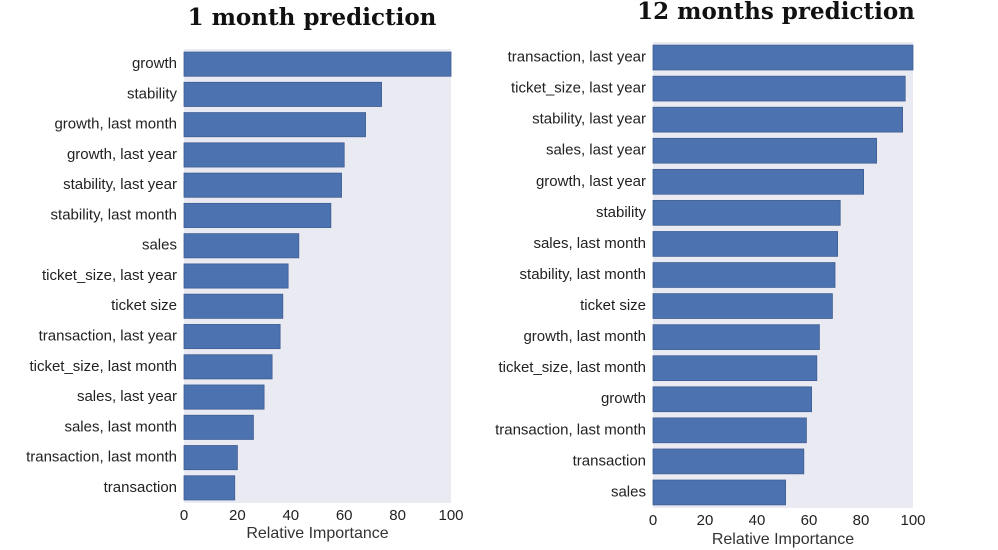 This screenshot has height=550, width=998. Describe the element at coordinates (154, 63) in the screenshot. I see `chart-1-category-label: growth` at that location.